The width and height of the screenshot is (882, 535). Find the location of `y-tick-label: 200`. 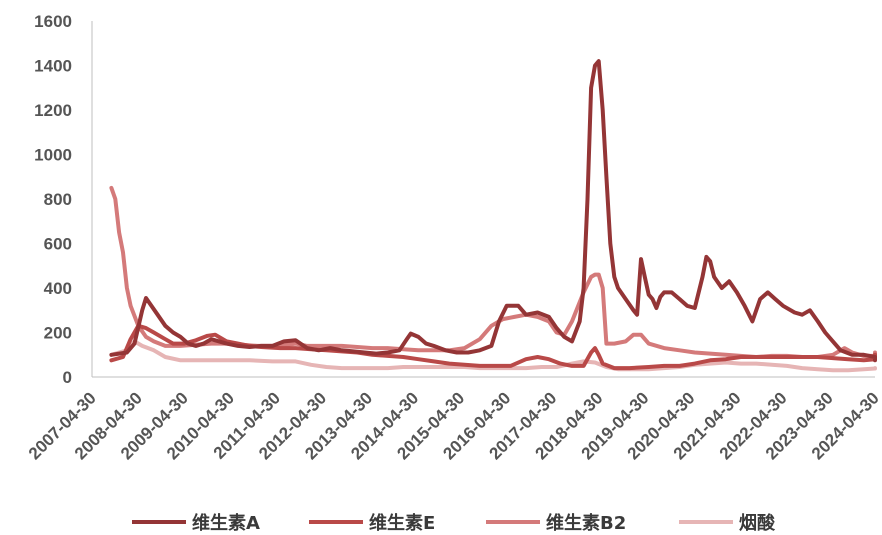

y-tick-label: 200 is located at coordinates (58, 333).